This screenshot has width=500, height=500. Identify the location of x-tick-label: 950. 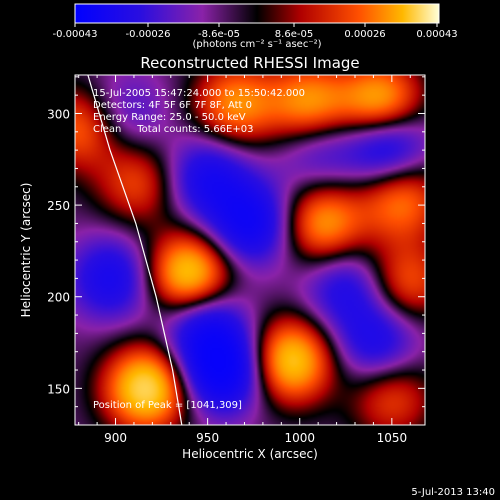
(207, 438).